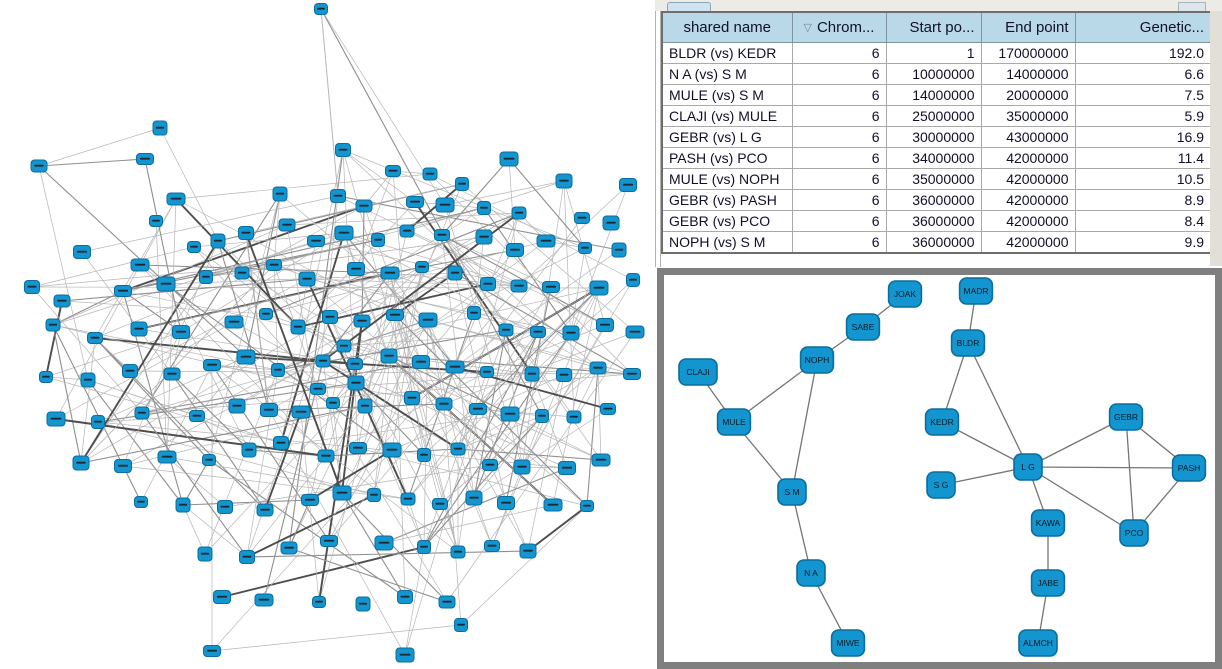 The width and height of the screenshot is (1222, 669). What do you see at coordinates (1143, 158) in the screenshot?
I see `cell: 11.4` at bounding box center [1143, 158].